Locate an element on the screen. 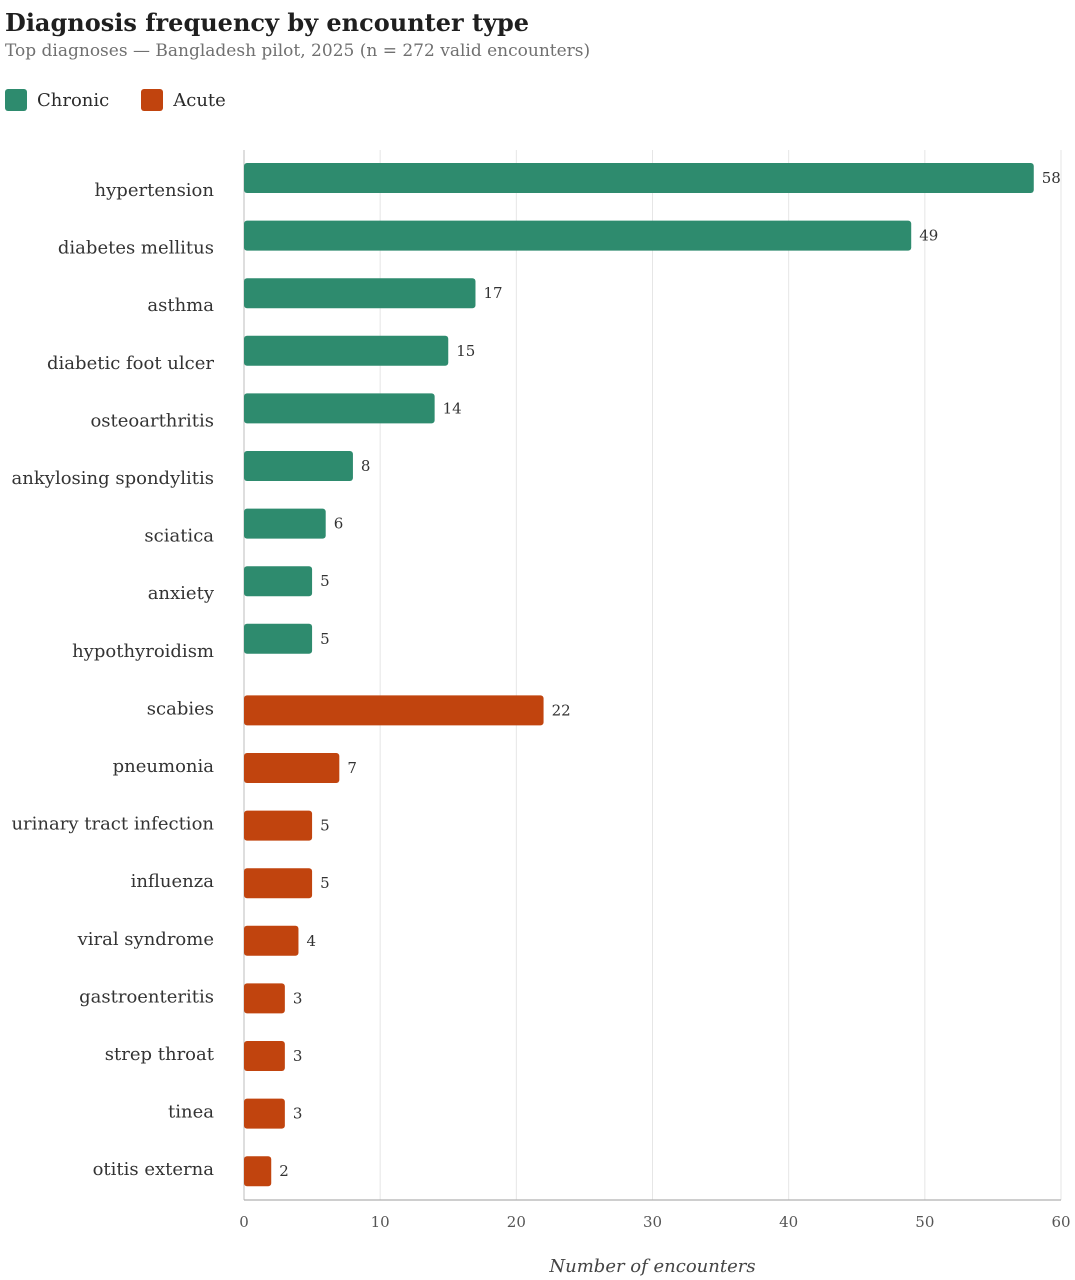  value-label-diabetes-mellitus: 49 is located at coordinates (928, 236).